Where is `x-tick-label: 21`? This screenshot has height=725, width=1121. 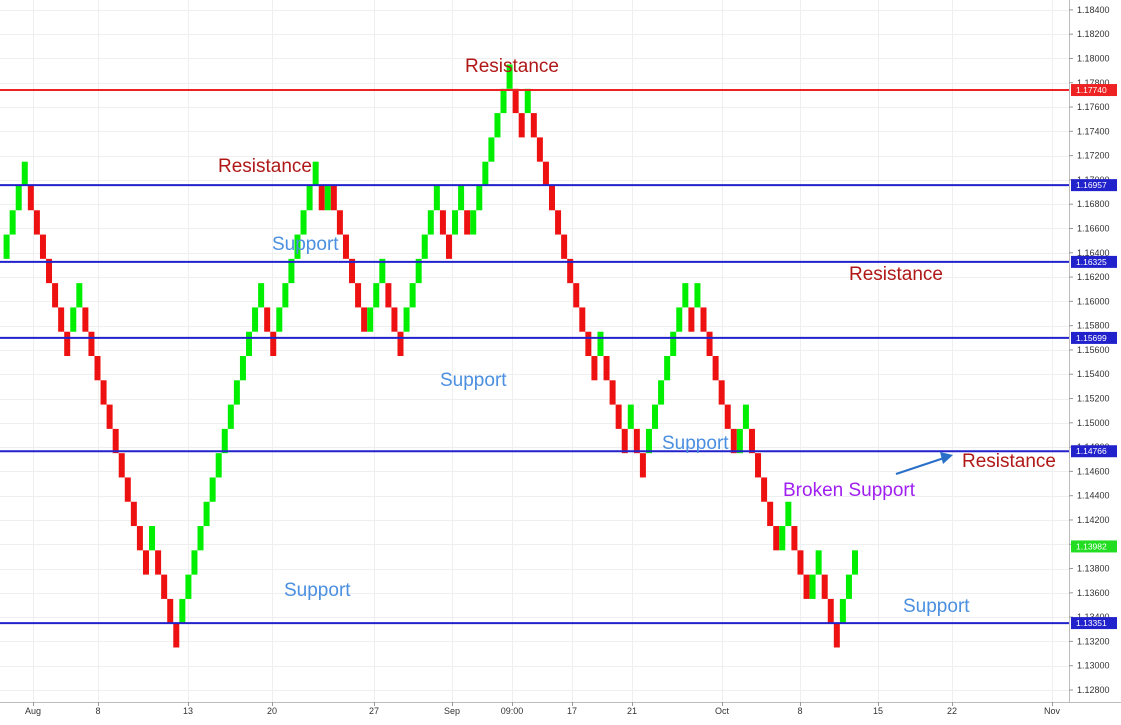
x-tick-label: 21 is located at coordinates (632, 711).